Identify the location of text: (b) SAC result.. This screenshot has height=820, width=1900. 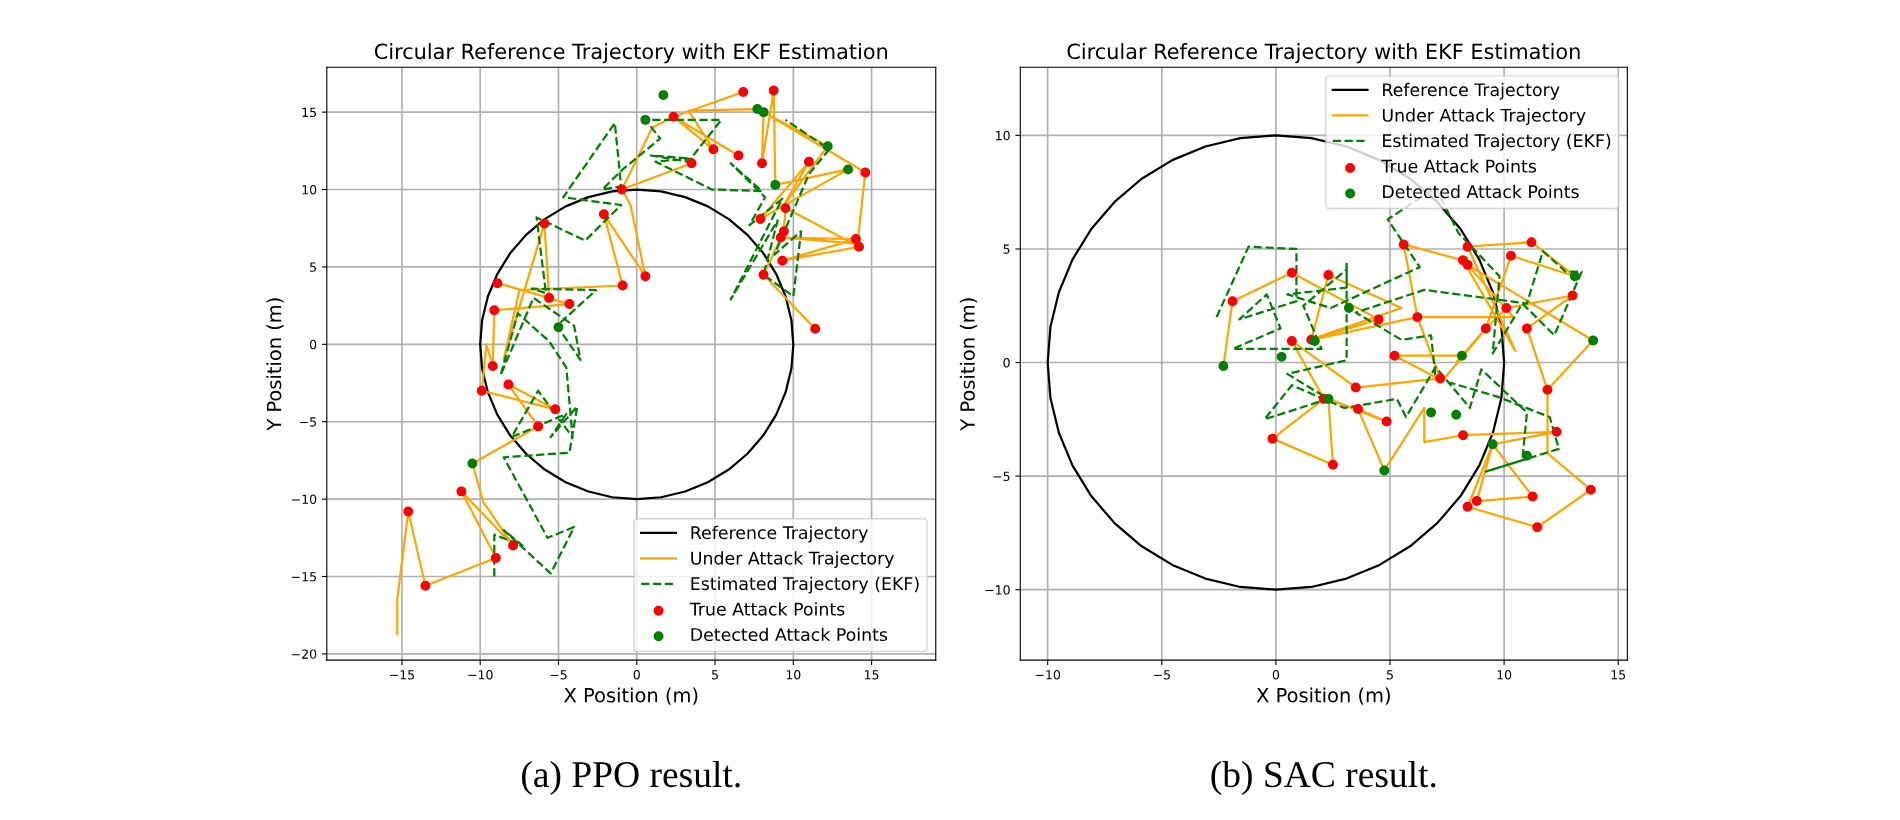
(1323, 777).